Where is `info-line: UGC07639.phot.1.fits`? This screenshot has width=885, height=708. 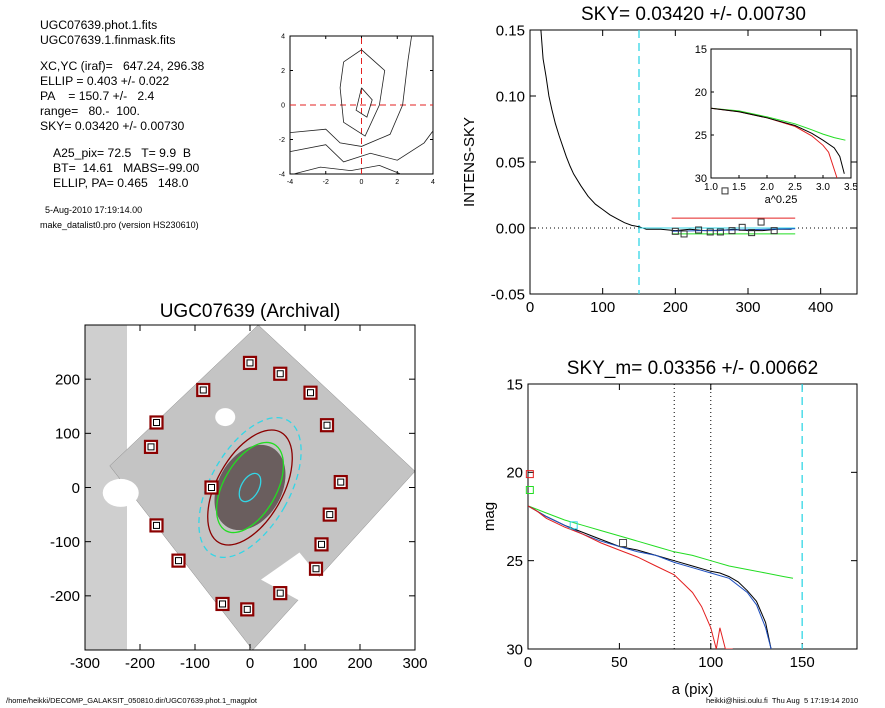 info-line: UGC07639.phot.1.fits is located at coordinates (99, 25).